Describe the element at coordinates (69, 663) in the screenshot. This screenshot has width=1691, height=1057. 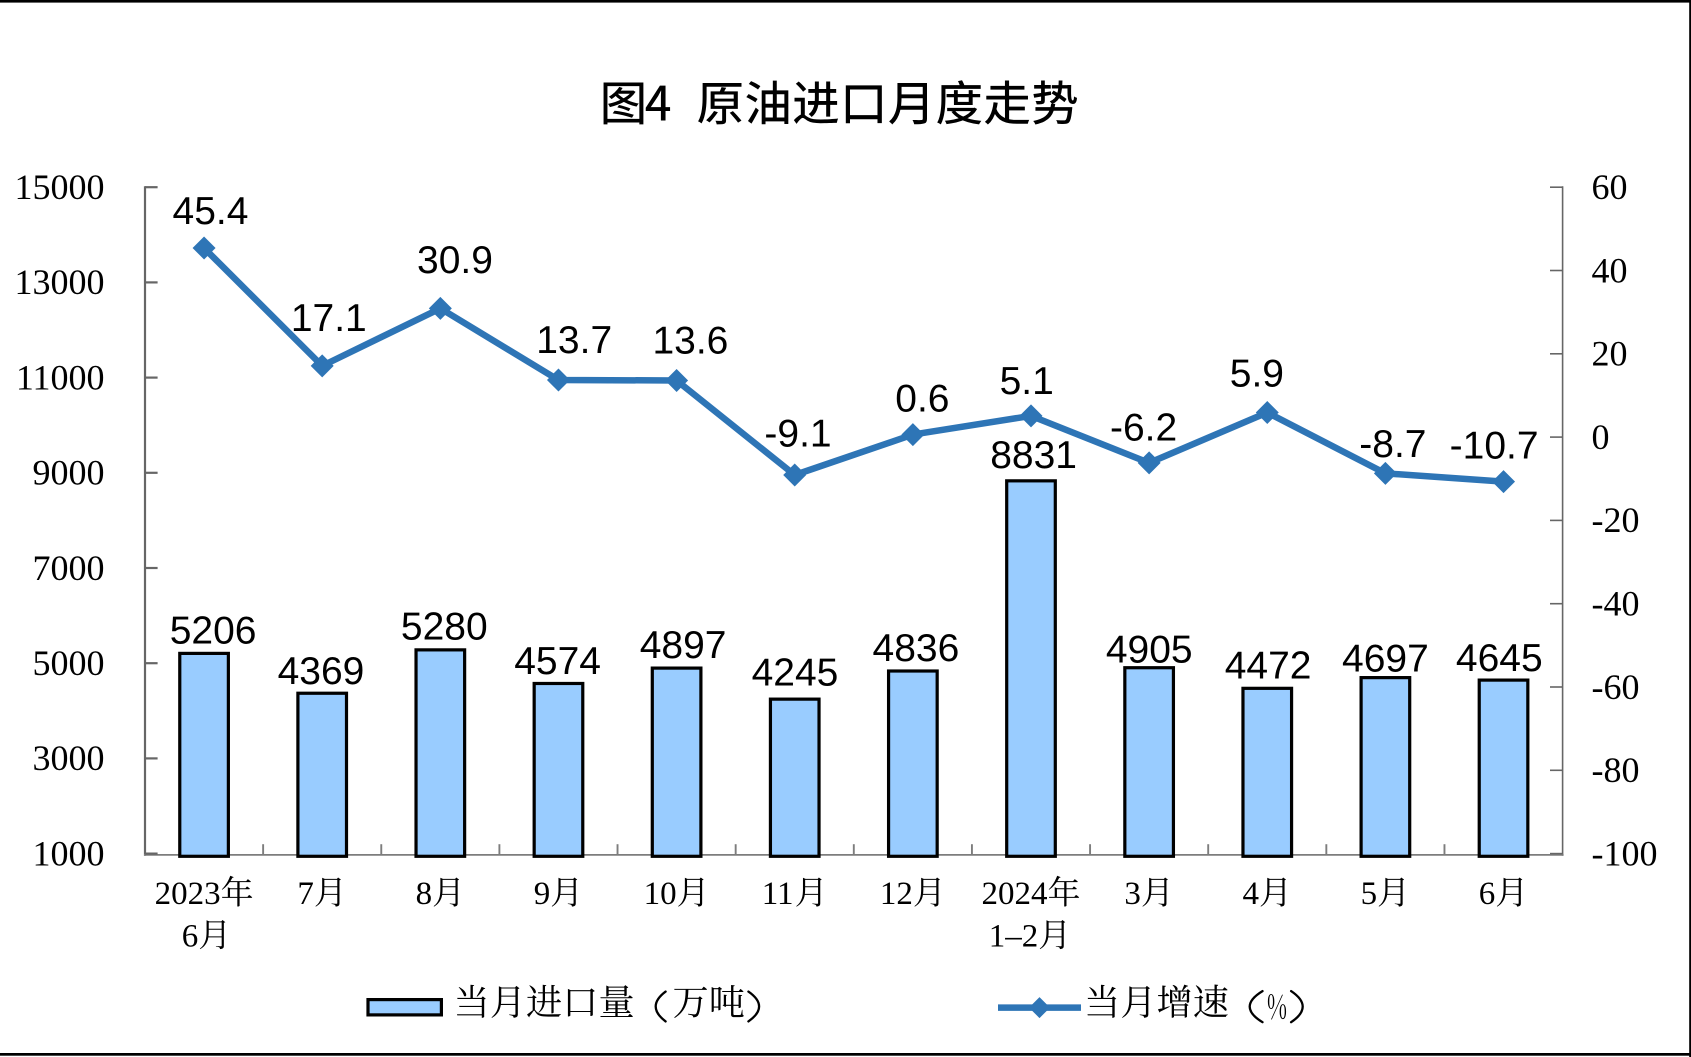
I see `svg-text: 5000` at that location.